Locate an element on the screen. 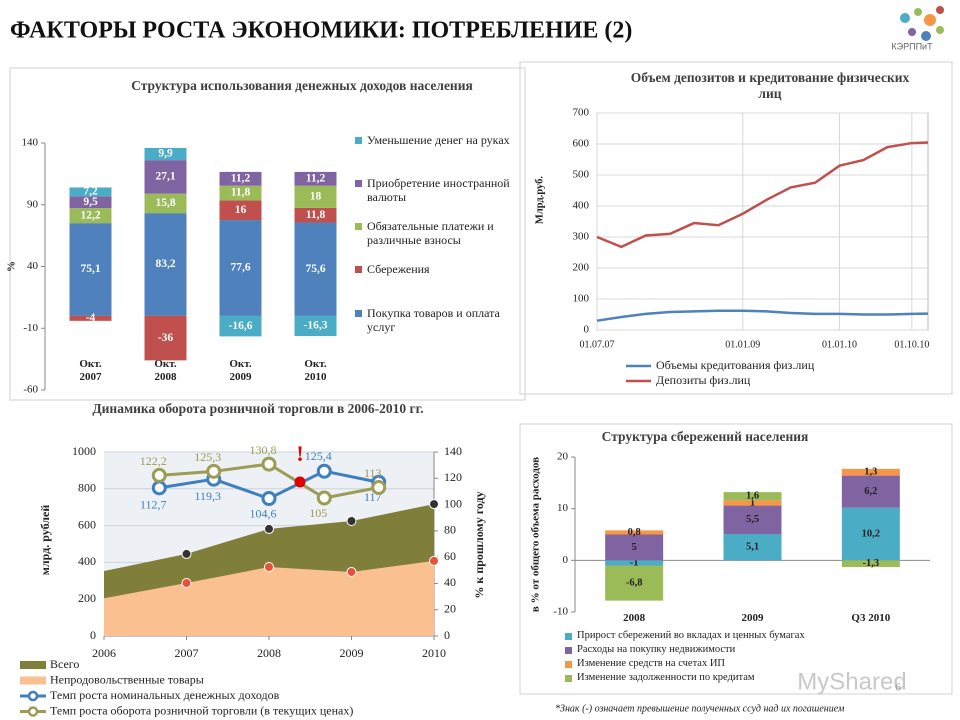 This screenshot has width=960, height=720. value-label: 5,5 is located at coordinates (752, 519).